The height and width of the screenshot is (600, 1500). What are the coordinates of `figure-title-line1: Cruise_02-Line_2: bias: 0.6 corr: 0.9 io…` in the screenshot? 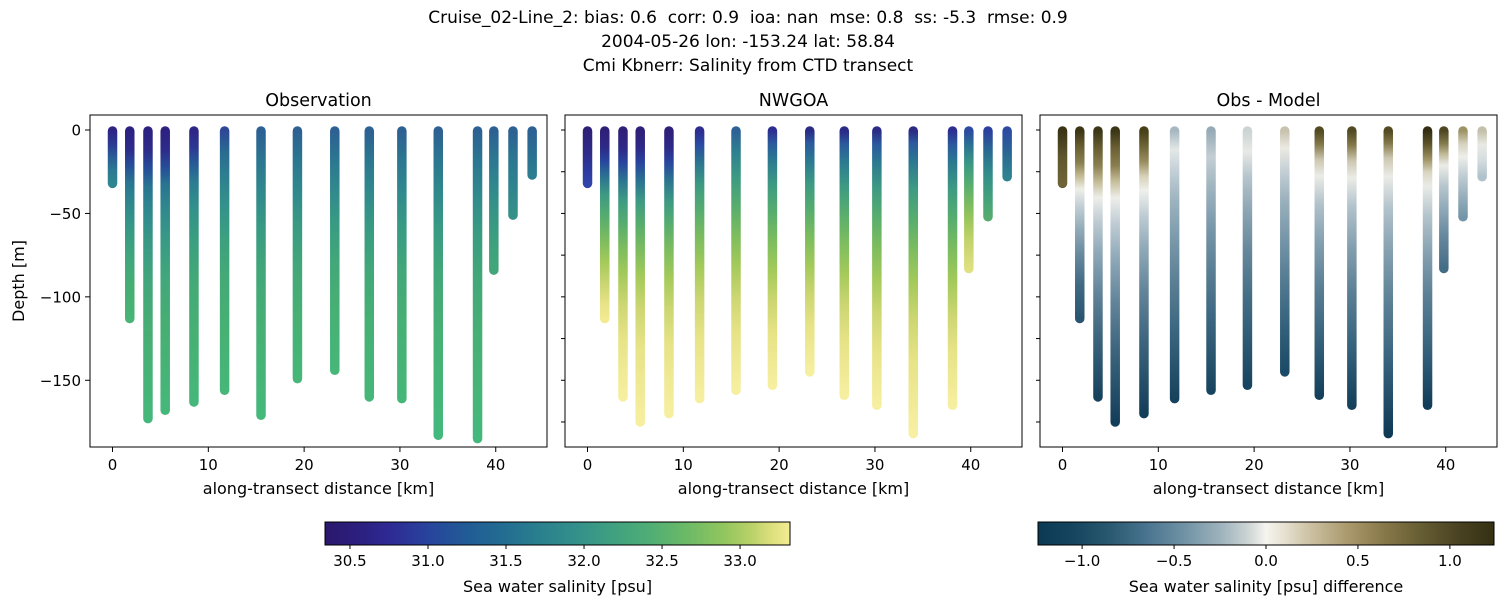 It's located at (748, 18).